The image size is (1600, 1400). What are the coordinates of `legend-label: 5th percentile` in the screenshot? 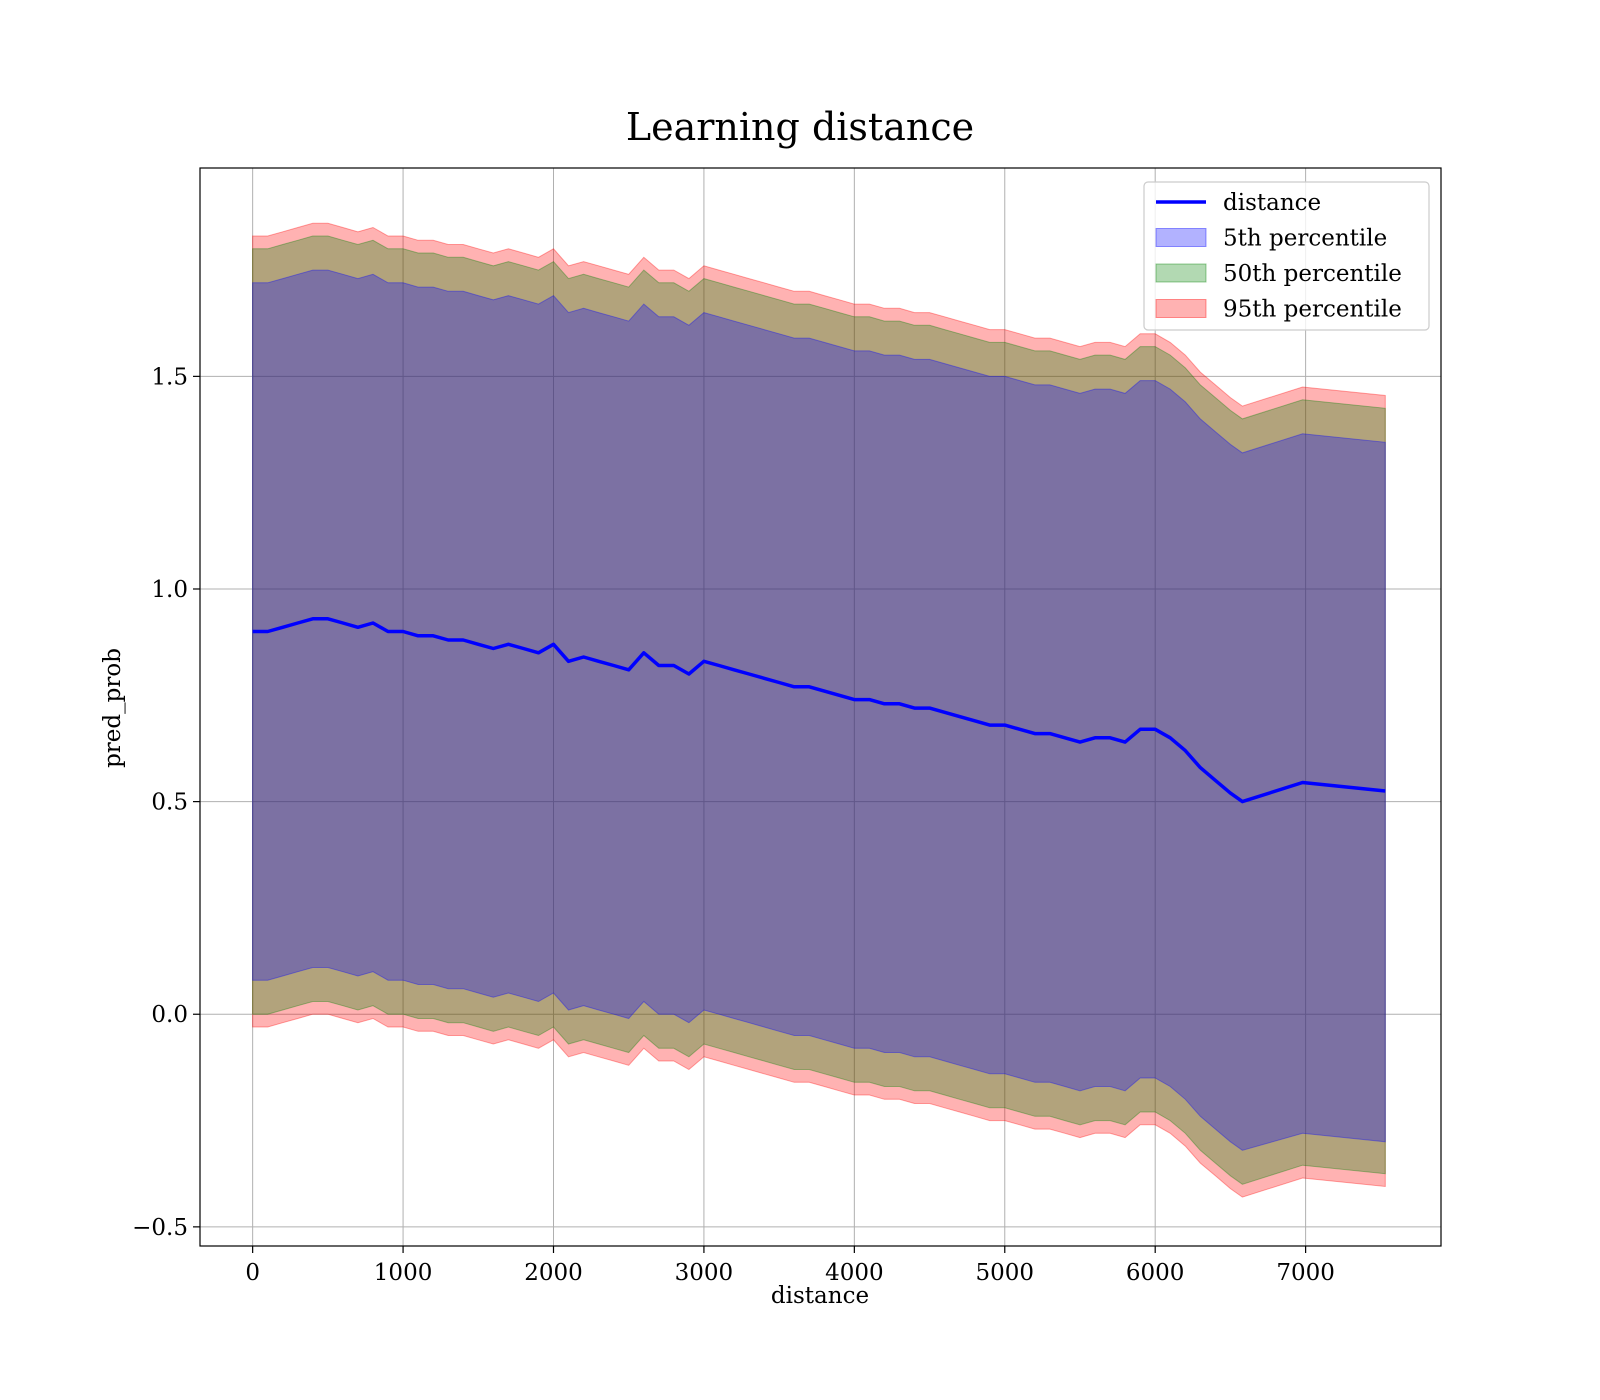 It's located at (1305, 239).